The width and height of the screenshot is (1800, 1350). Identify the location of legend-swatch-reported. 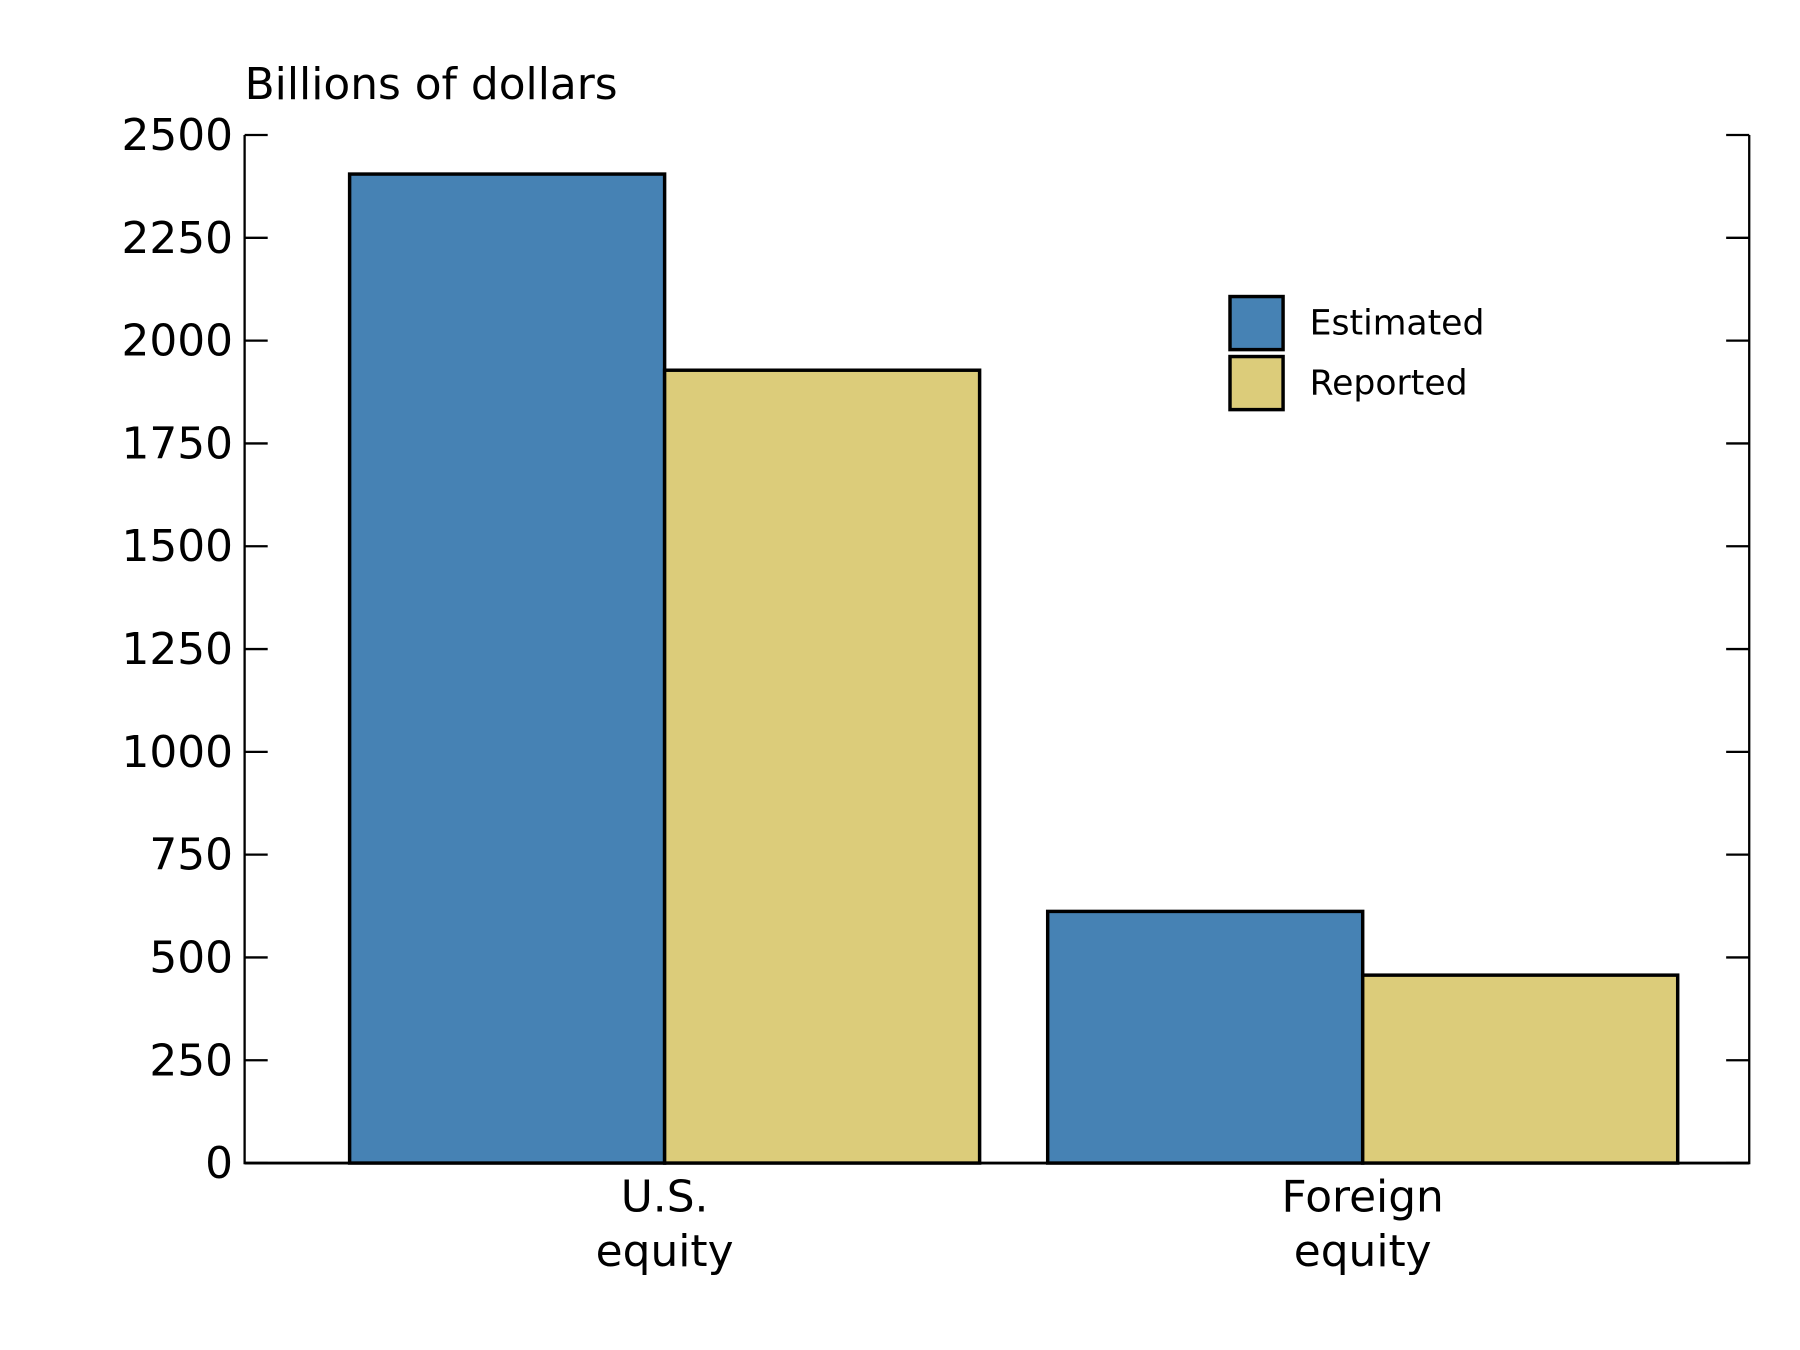
(1256, 383).